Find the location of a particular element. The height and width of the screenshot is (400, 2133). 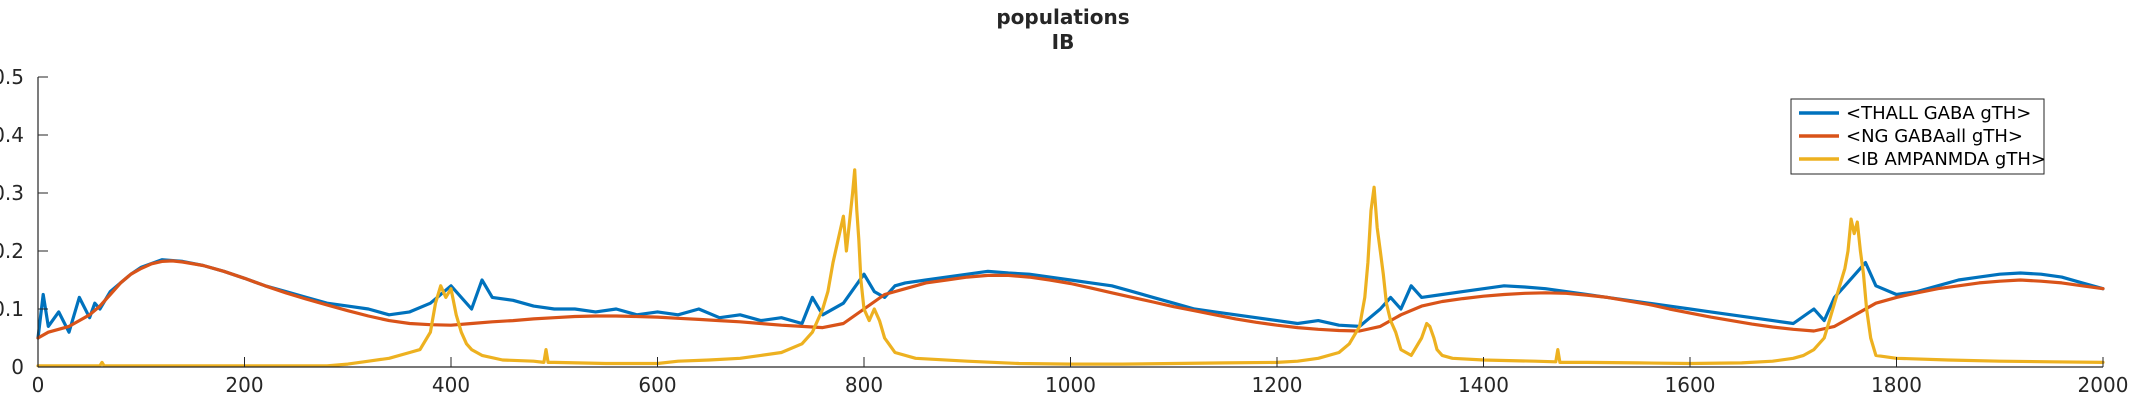

y-tick-label: 0.4 is located at coordinates (12, 135).